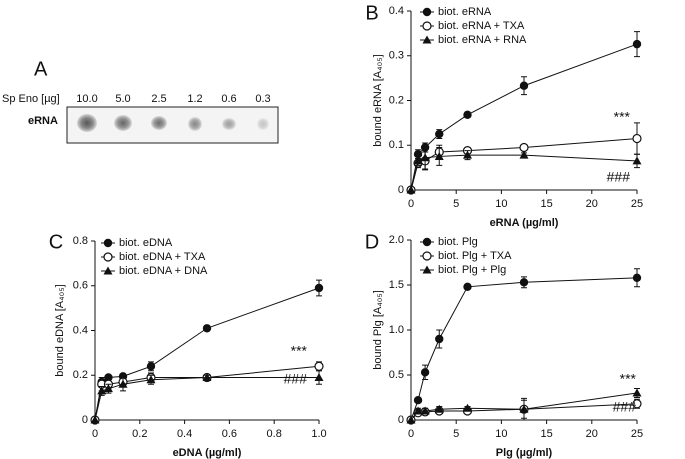  I want to click on blot-amount: 2.5, so click(158, 99).